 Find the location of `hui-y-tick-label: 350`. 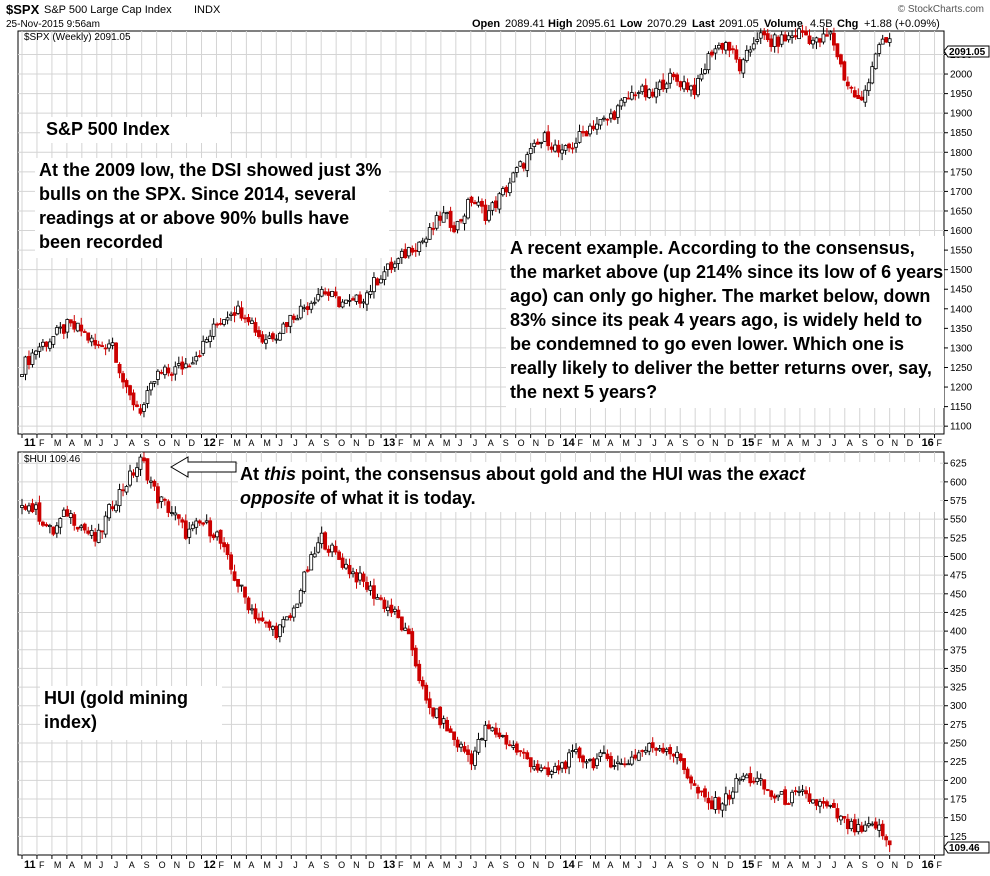

hui-y-tick-label: 350 is located at coordinates (958, 669).